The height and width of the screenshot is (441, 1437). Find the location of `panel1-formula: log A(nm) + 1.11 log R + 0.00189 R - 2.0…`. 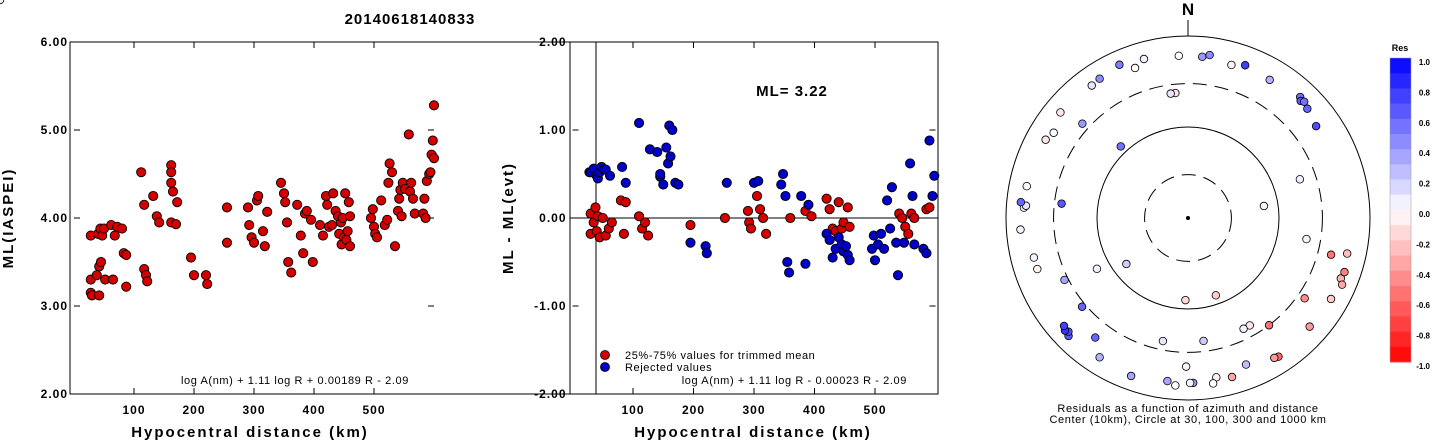

panel1-formula: log A(nm) + 1.11 log R + 0.00189 R - 2.0… is located at coordinates (295, 381).